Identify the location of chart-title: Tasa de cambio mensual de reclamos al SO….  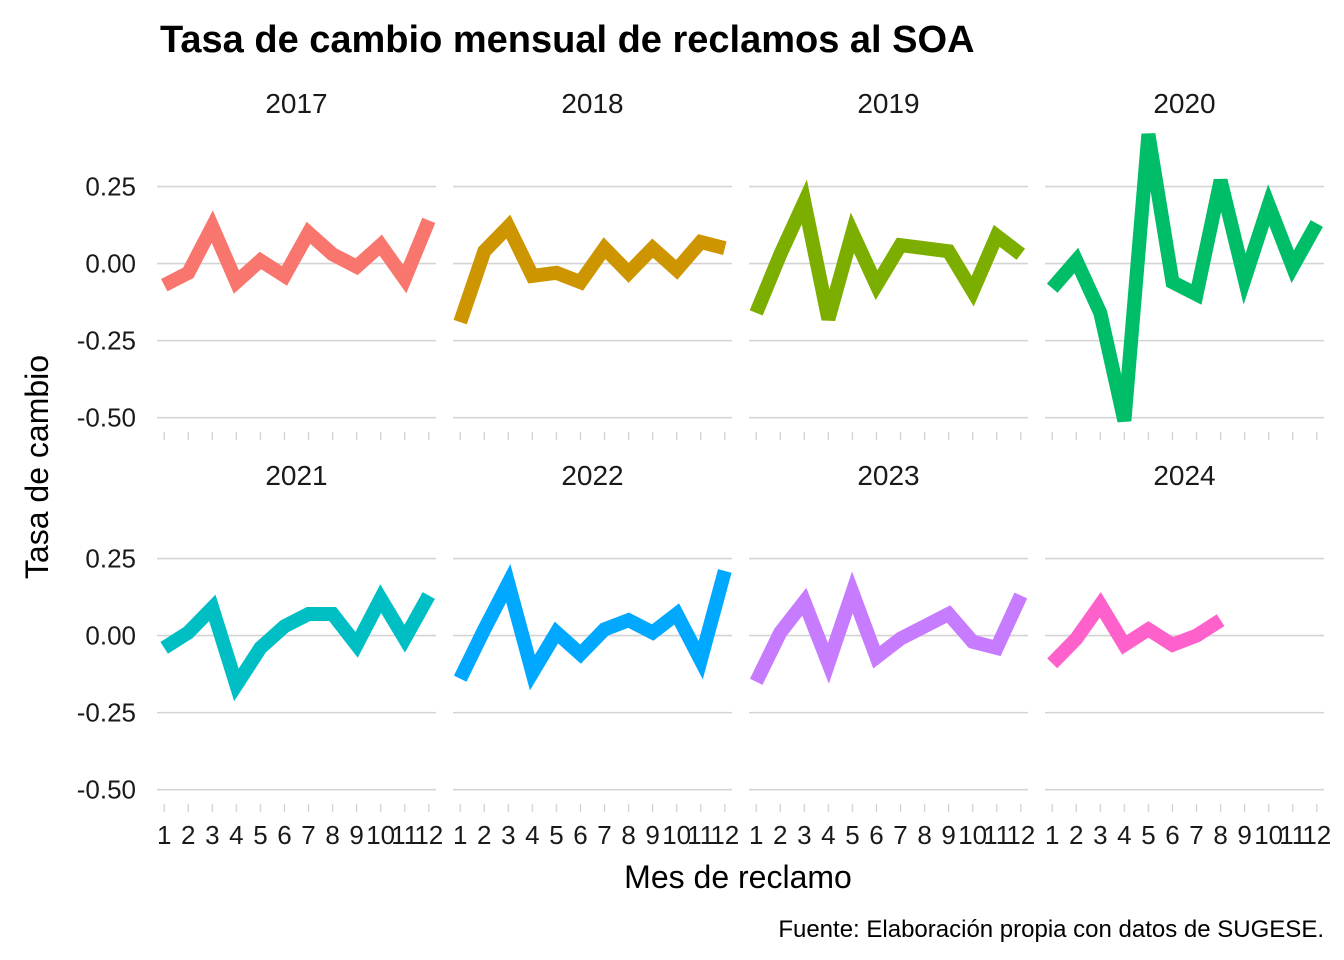
(567, 40).